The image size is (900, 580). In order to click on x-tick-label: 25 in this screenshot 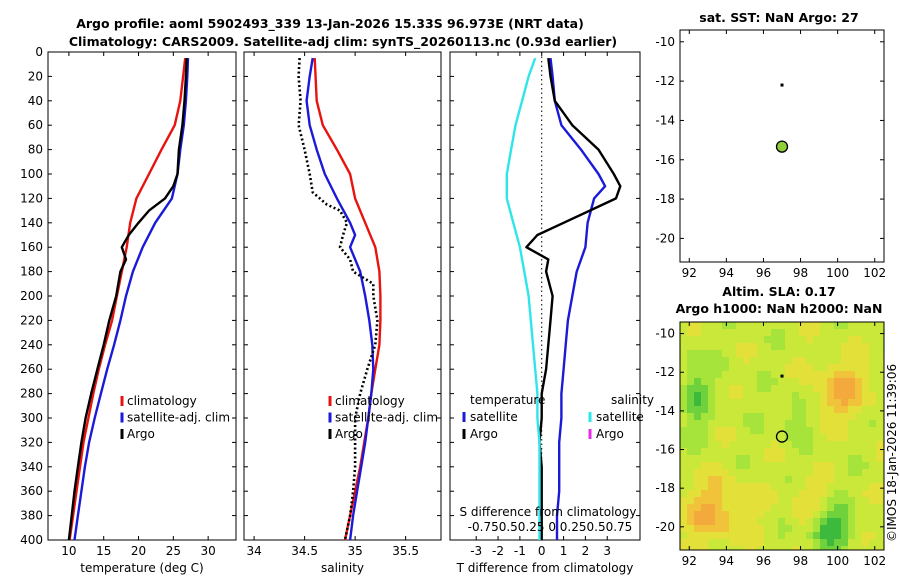, I will do `click(173, 551)`.